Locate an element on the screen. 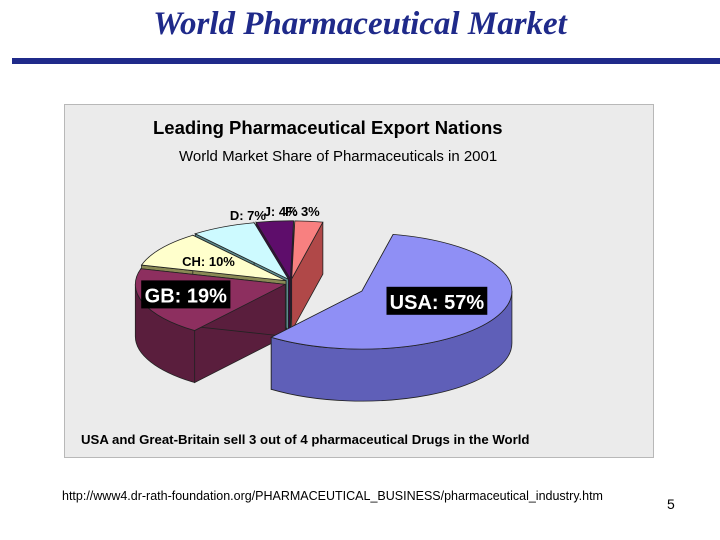  slice-label-d: D: 7% is located at coordinates (248, 215).